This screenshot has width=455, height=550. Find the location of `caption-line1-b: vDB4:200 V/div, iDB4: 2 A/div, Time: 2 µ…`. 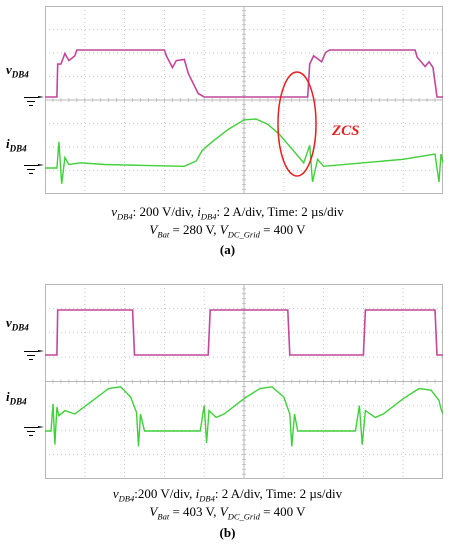

caption-line1-b: vDB4:200 V/div, iDB4: 2 A/div, Time: 2 µ… is located at coordinates (227, 495).